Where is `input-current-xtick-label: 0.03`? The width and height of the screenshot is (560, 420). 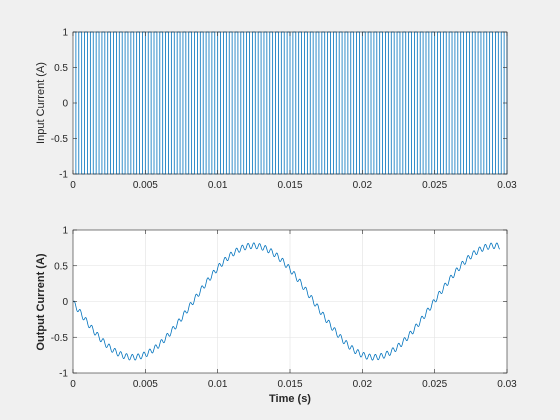
input-current-xtick-label: 0.03 is located at coordinates (507, 185).